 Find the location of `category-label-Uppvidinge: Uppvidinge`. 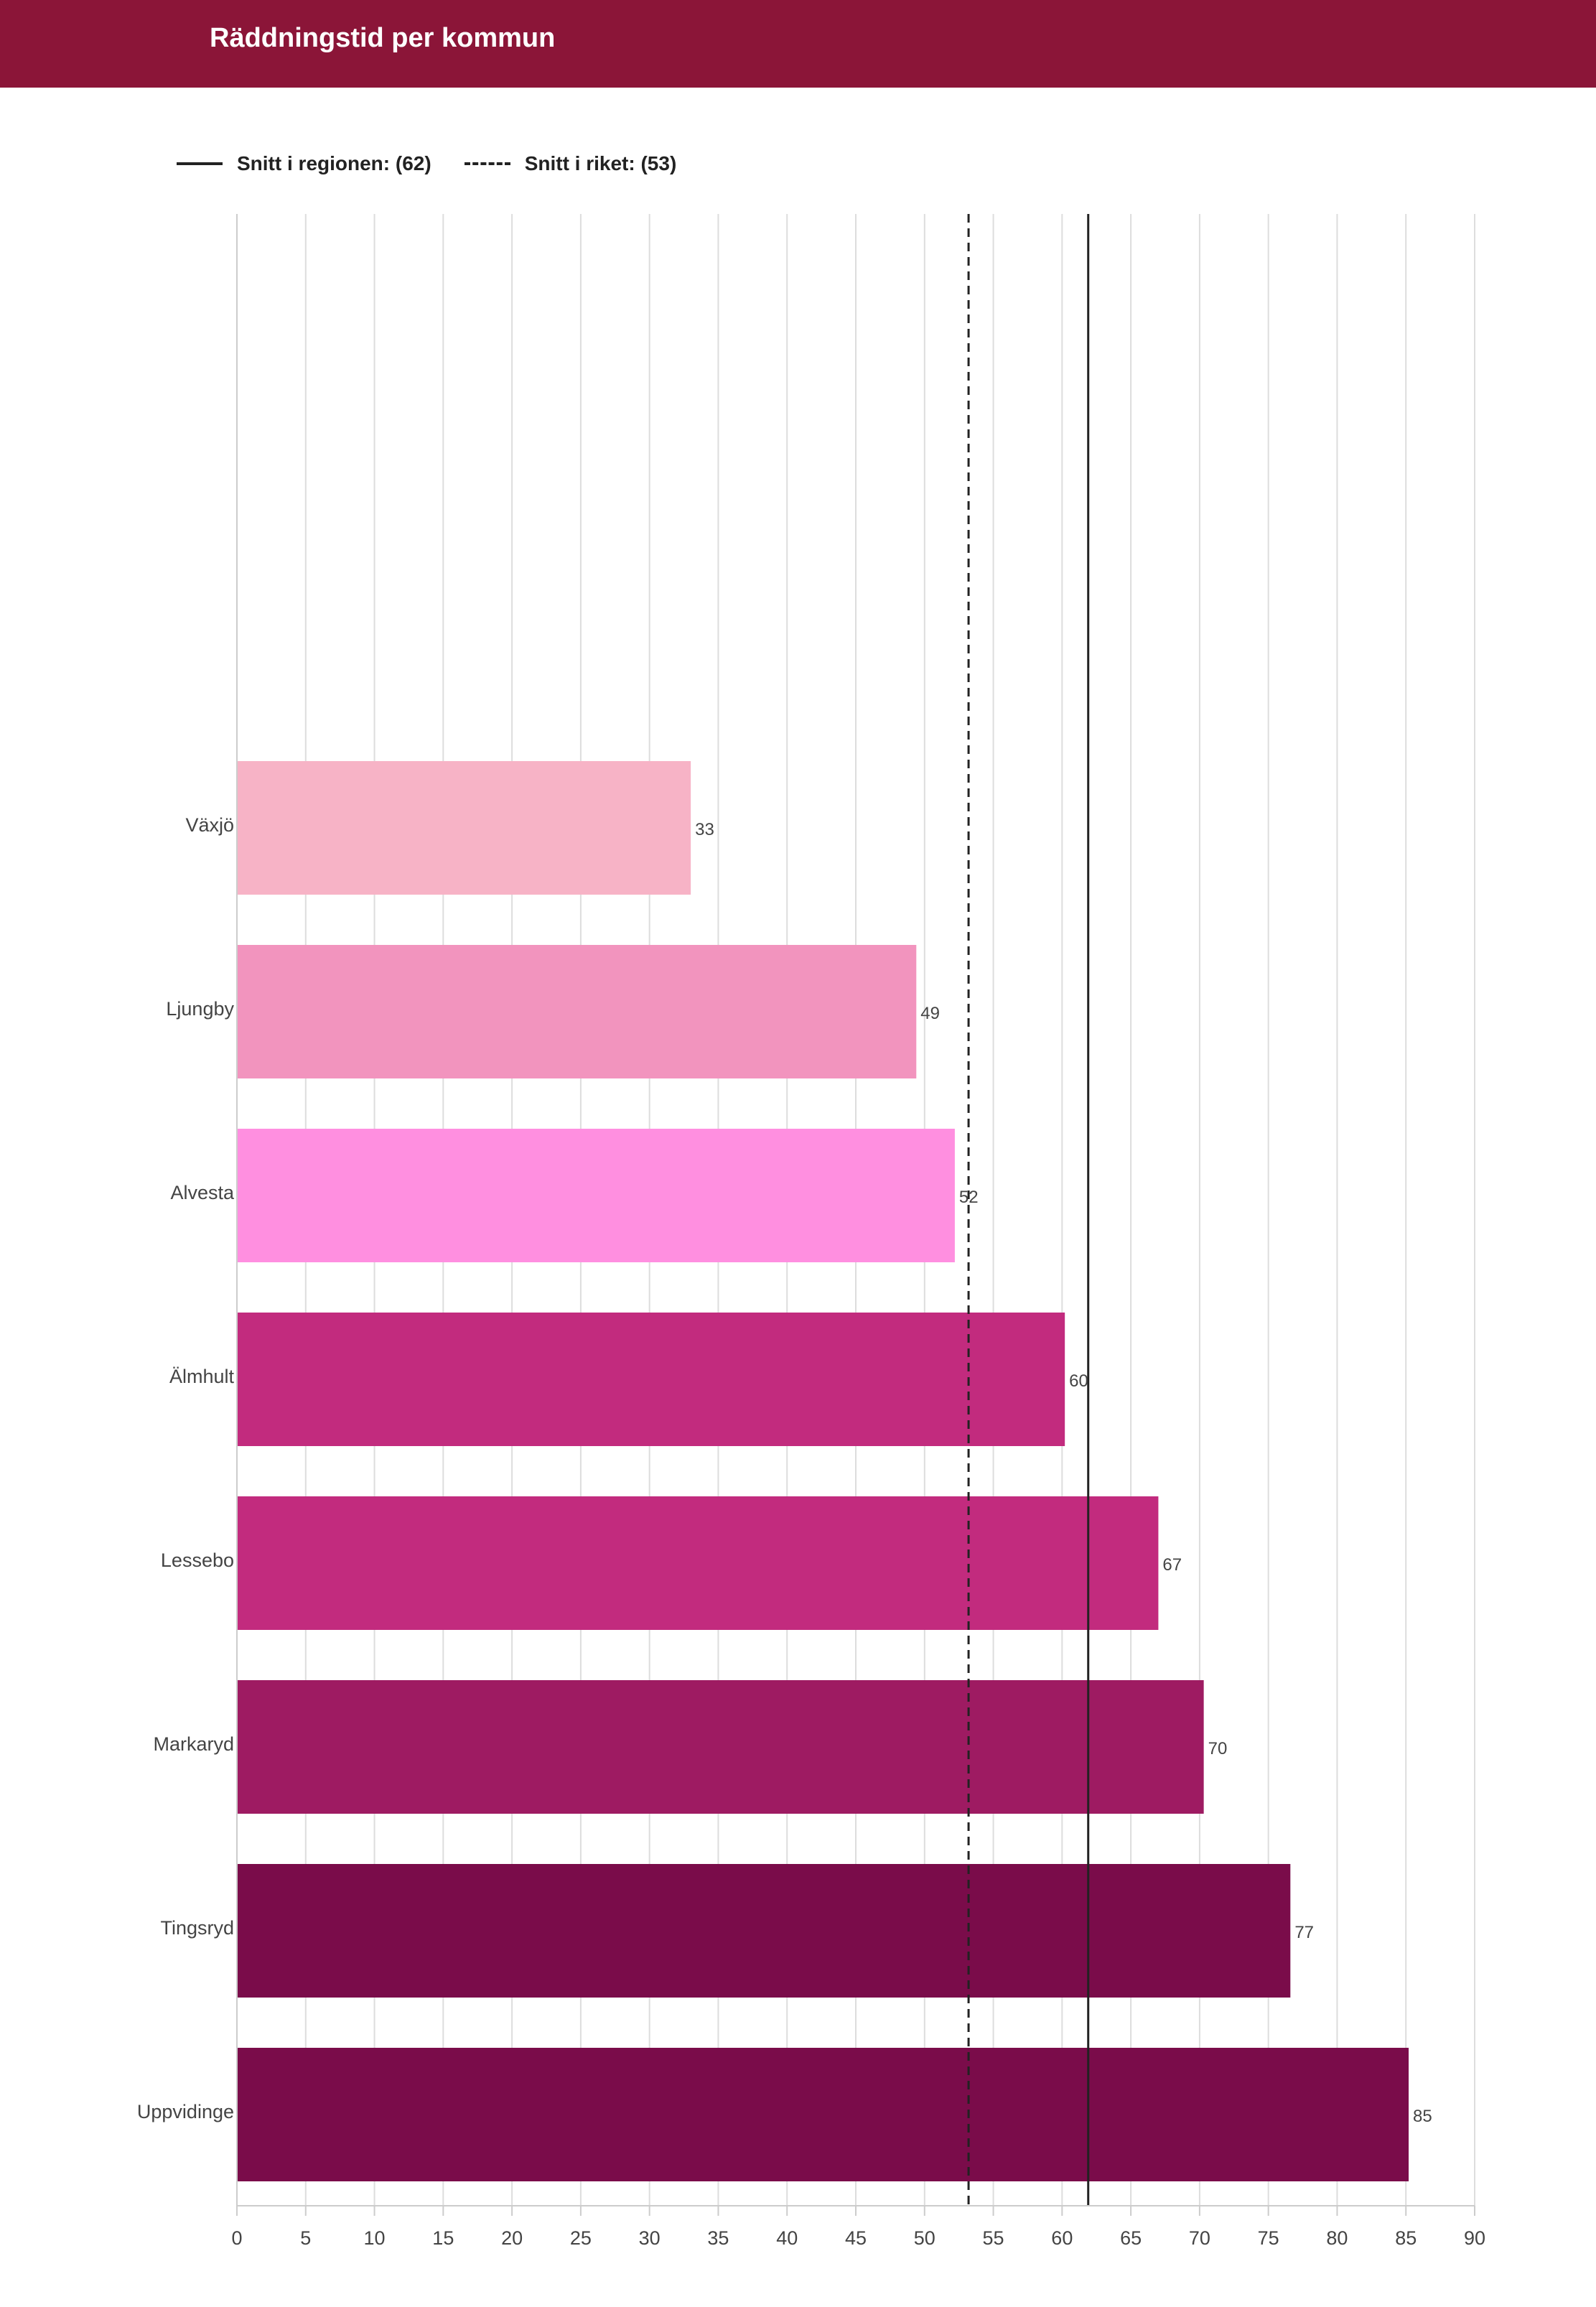

category-label-Uppvidinge: Uppvidinge is located at coordinates (185, 2111).